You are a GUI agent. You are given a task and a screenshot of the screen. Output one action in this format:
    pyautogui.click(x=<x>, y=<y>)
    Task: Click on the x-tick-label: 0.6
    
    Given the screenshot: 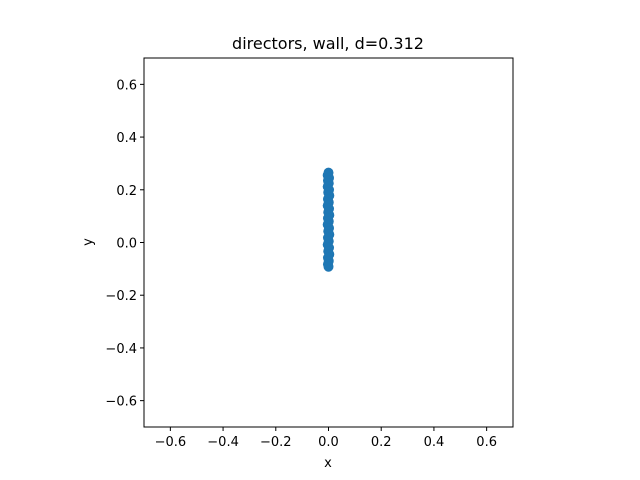 What is the action you would take?
    pyautogui.click(x=486, y=442)
    